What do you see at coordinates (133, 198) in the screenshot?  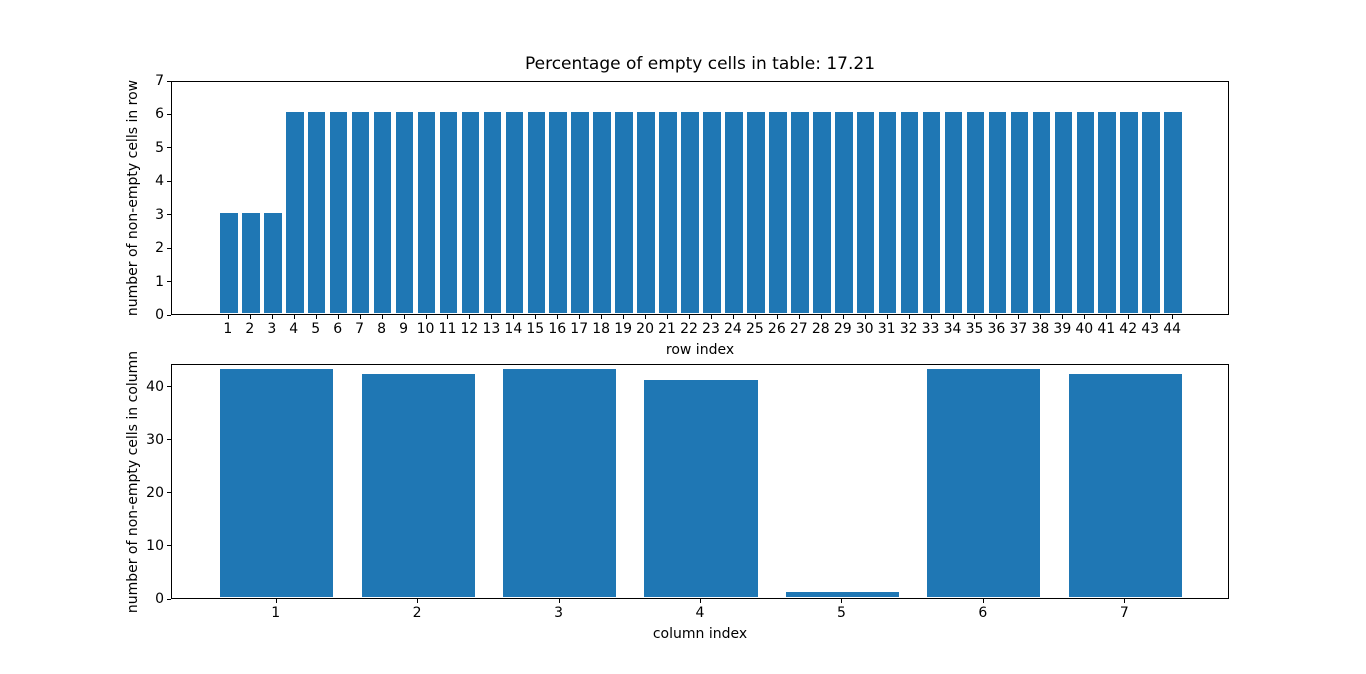 I see `row-chart-y-axis-label: number of non-empty cells in row` at bounding box center [133, 198].